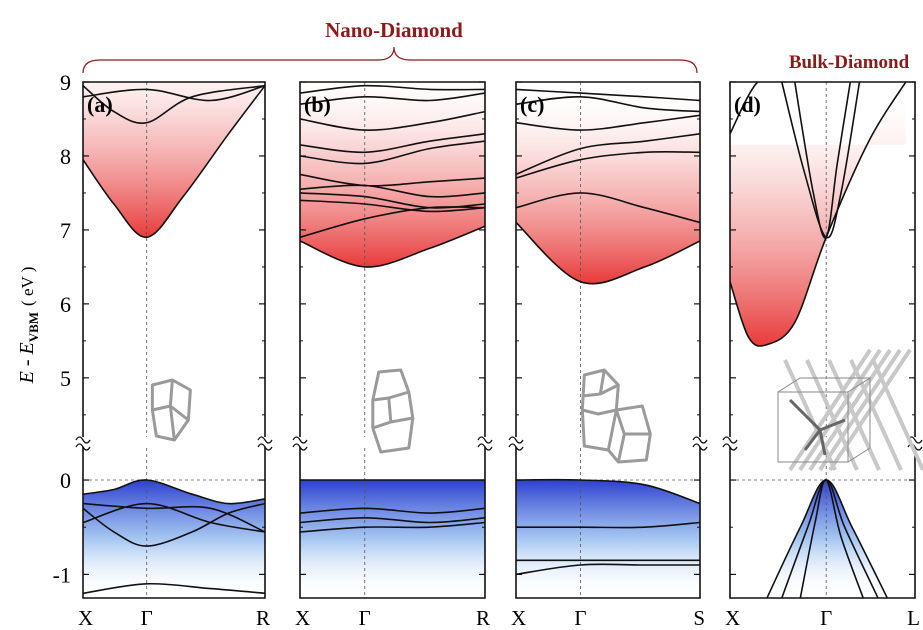 The width and height of the screenshot is (923, 630). What do you see at coordinates (65, 230) in the screenshot?
I see `y-tick-label: 7` at bounding box center [65, 230].